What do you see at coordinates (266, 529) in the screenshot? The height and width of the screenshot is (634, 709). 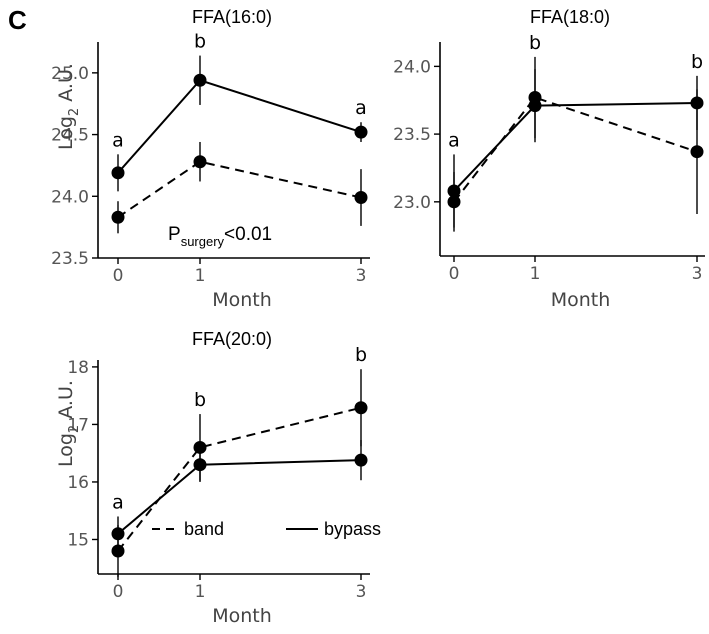 I see `legend: band bypass` at bounding box center [266, 529].